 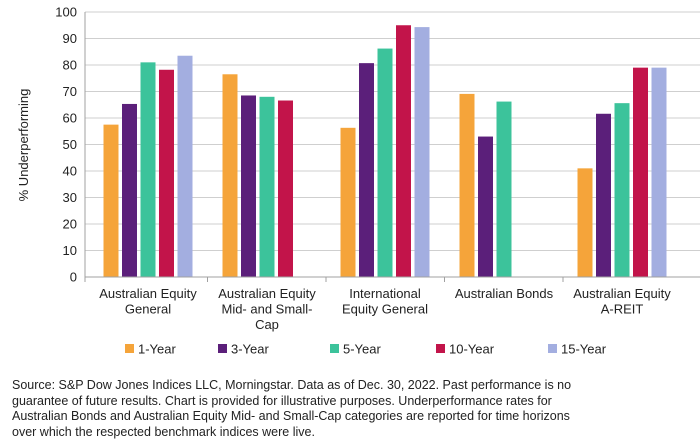 What do you see at coordinates (66, 12) in the screenshot?
I see `y-tick-label: 100` at bounding box center [66, 12].